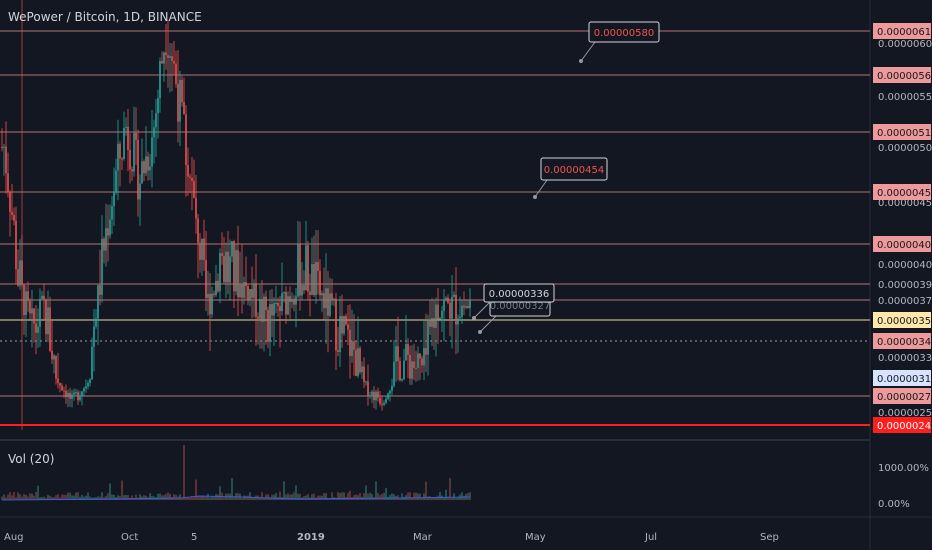 The width and height of the screenshot is (932, 550). Describe the element at coordinates (488, 324) in the screenshot. I see `callout-pointer` at that location.